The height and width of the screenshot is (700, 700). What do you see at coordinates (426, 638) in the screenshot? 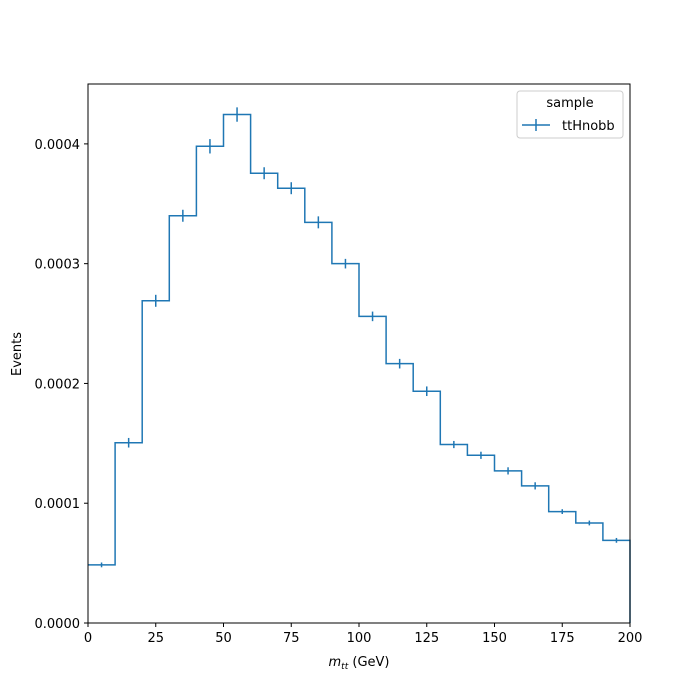
I see `x-tick-label: 125` at bounding box center [426, 638].